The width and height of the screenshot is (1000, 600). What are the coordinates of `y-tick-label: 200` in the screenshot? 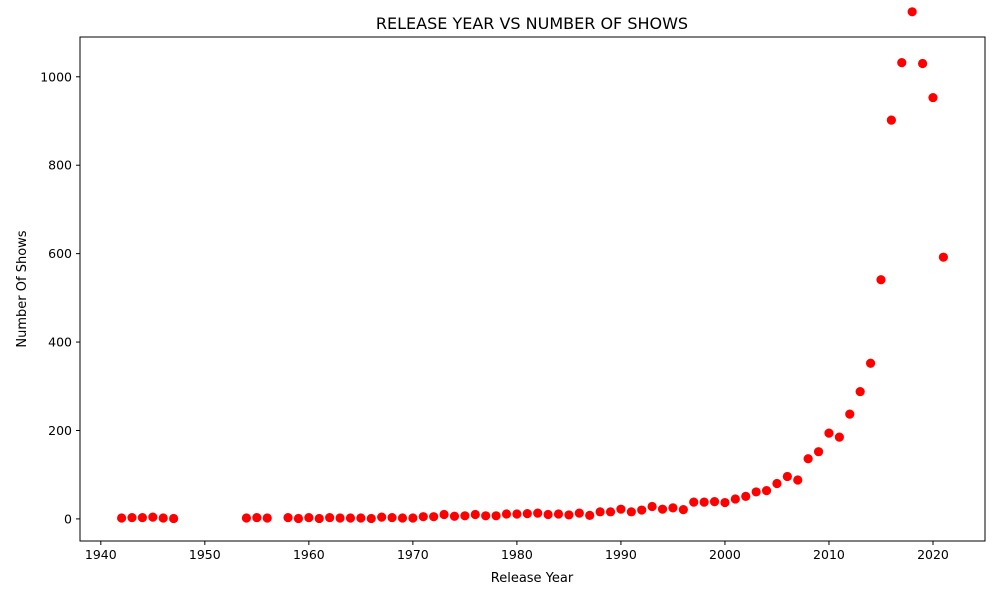 It's located at (60, 430).